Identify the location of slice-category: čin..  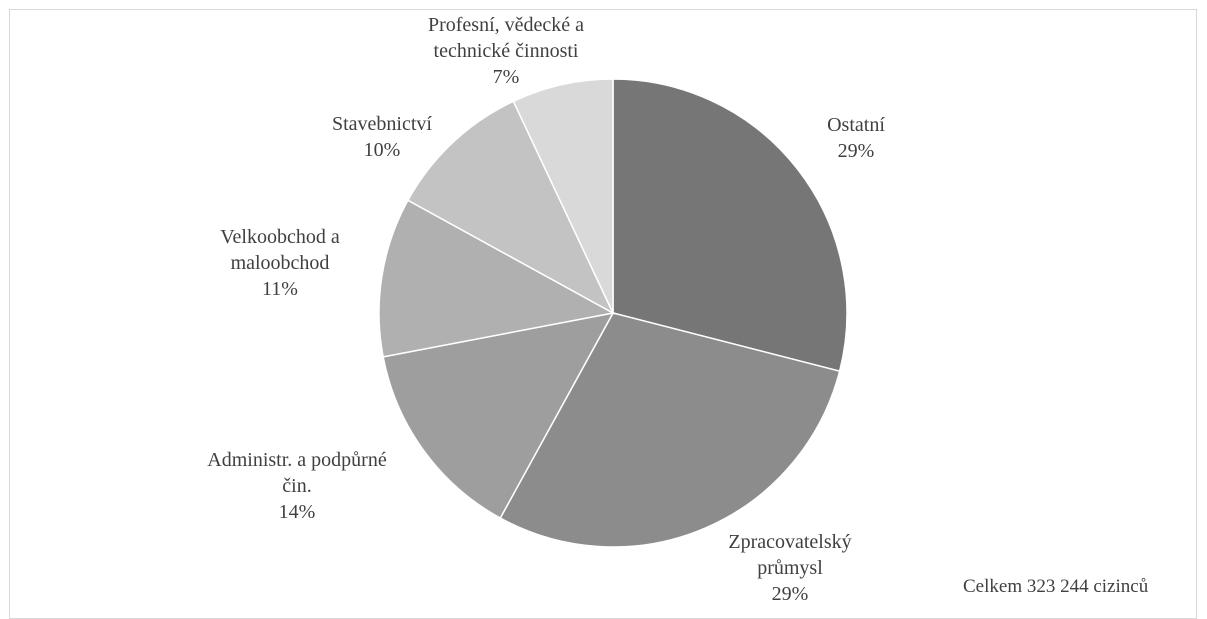
(296, 486).